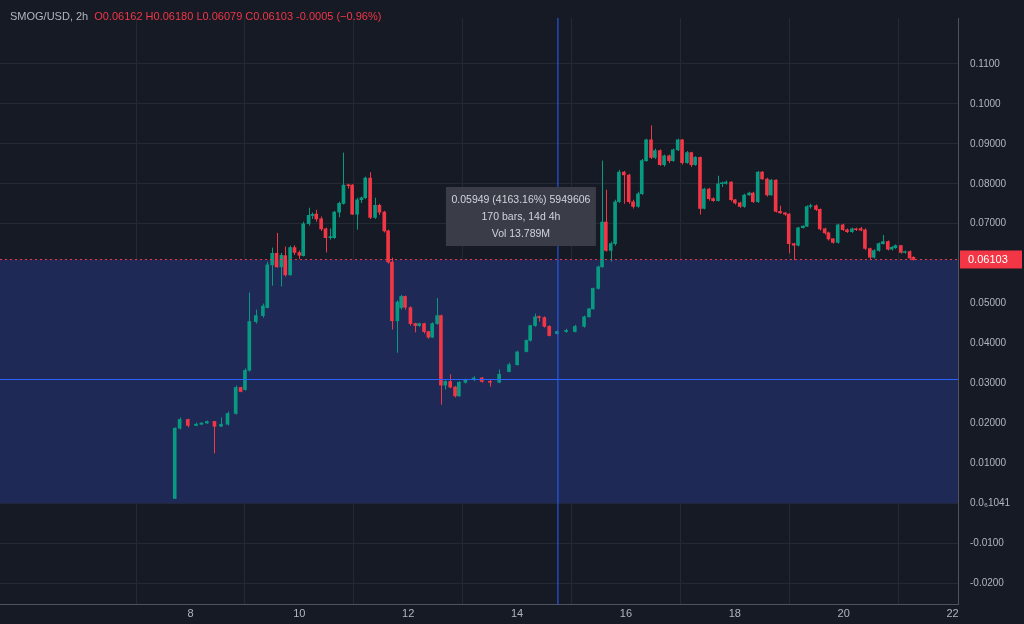  What do you see at coordinates (988, 223) in the screenshot?
I see `y-tick-label: 0.07000` at bounding box center [988, 223].